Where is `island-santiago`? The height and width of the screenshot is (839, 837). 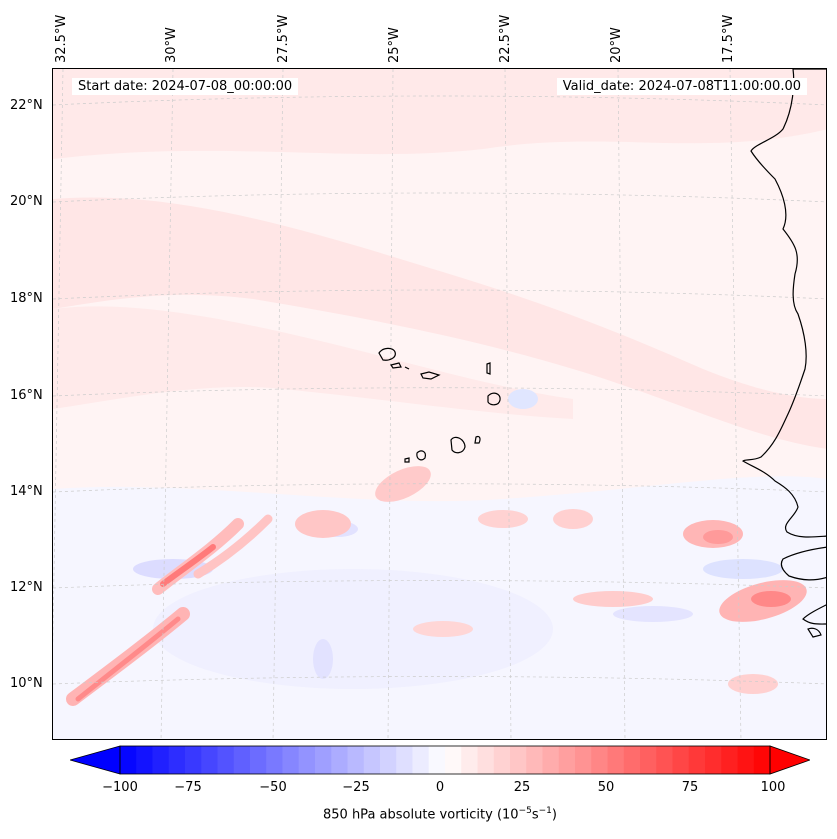 island-santiago is located at coordinates (458, 445).